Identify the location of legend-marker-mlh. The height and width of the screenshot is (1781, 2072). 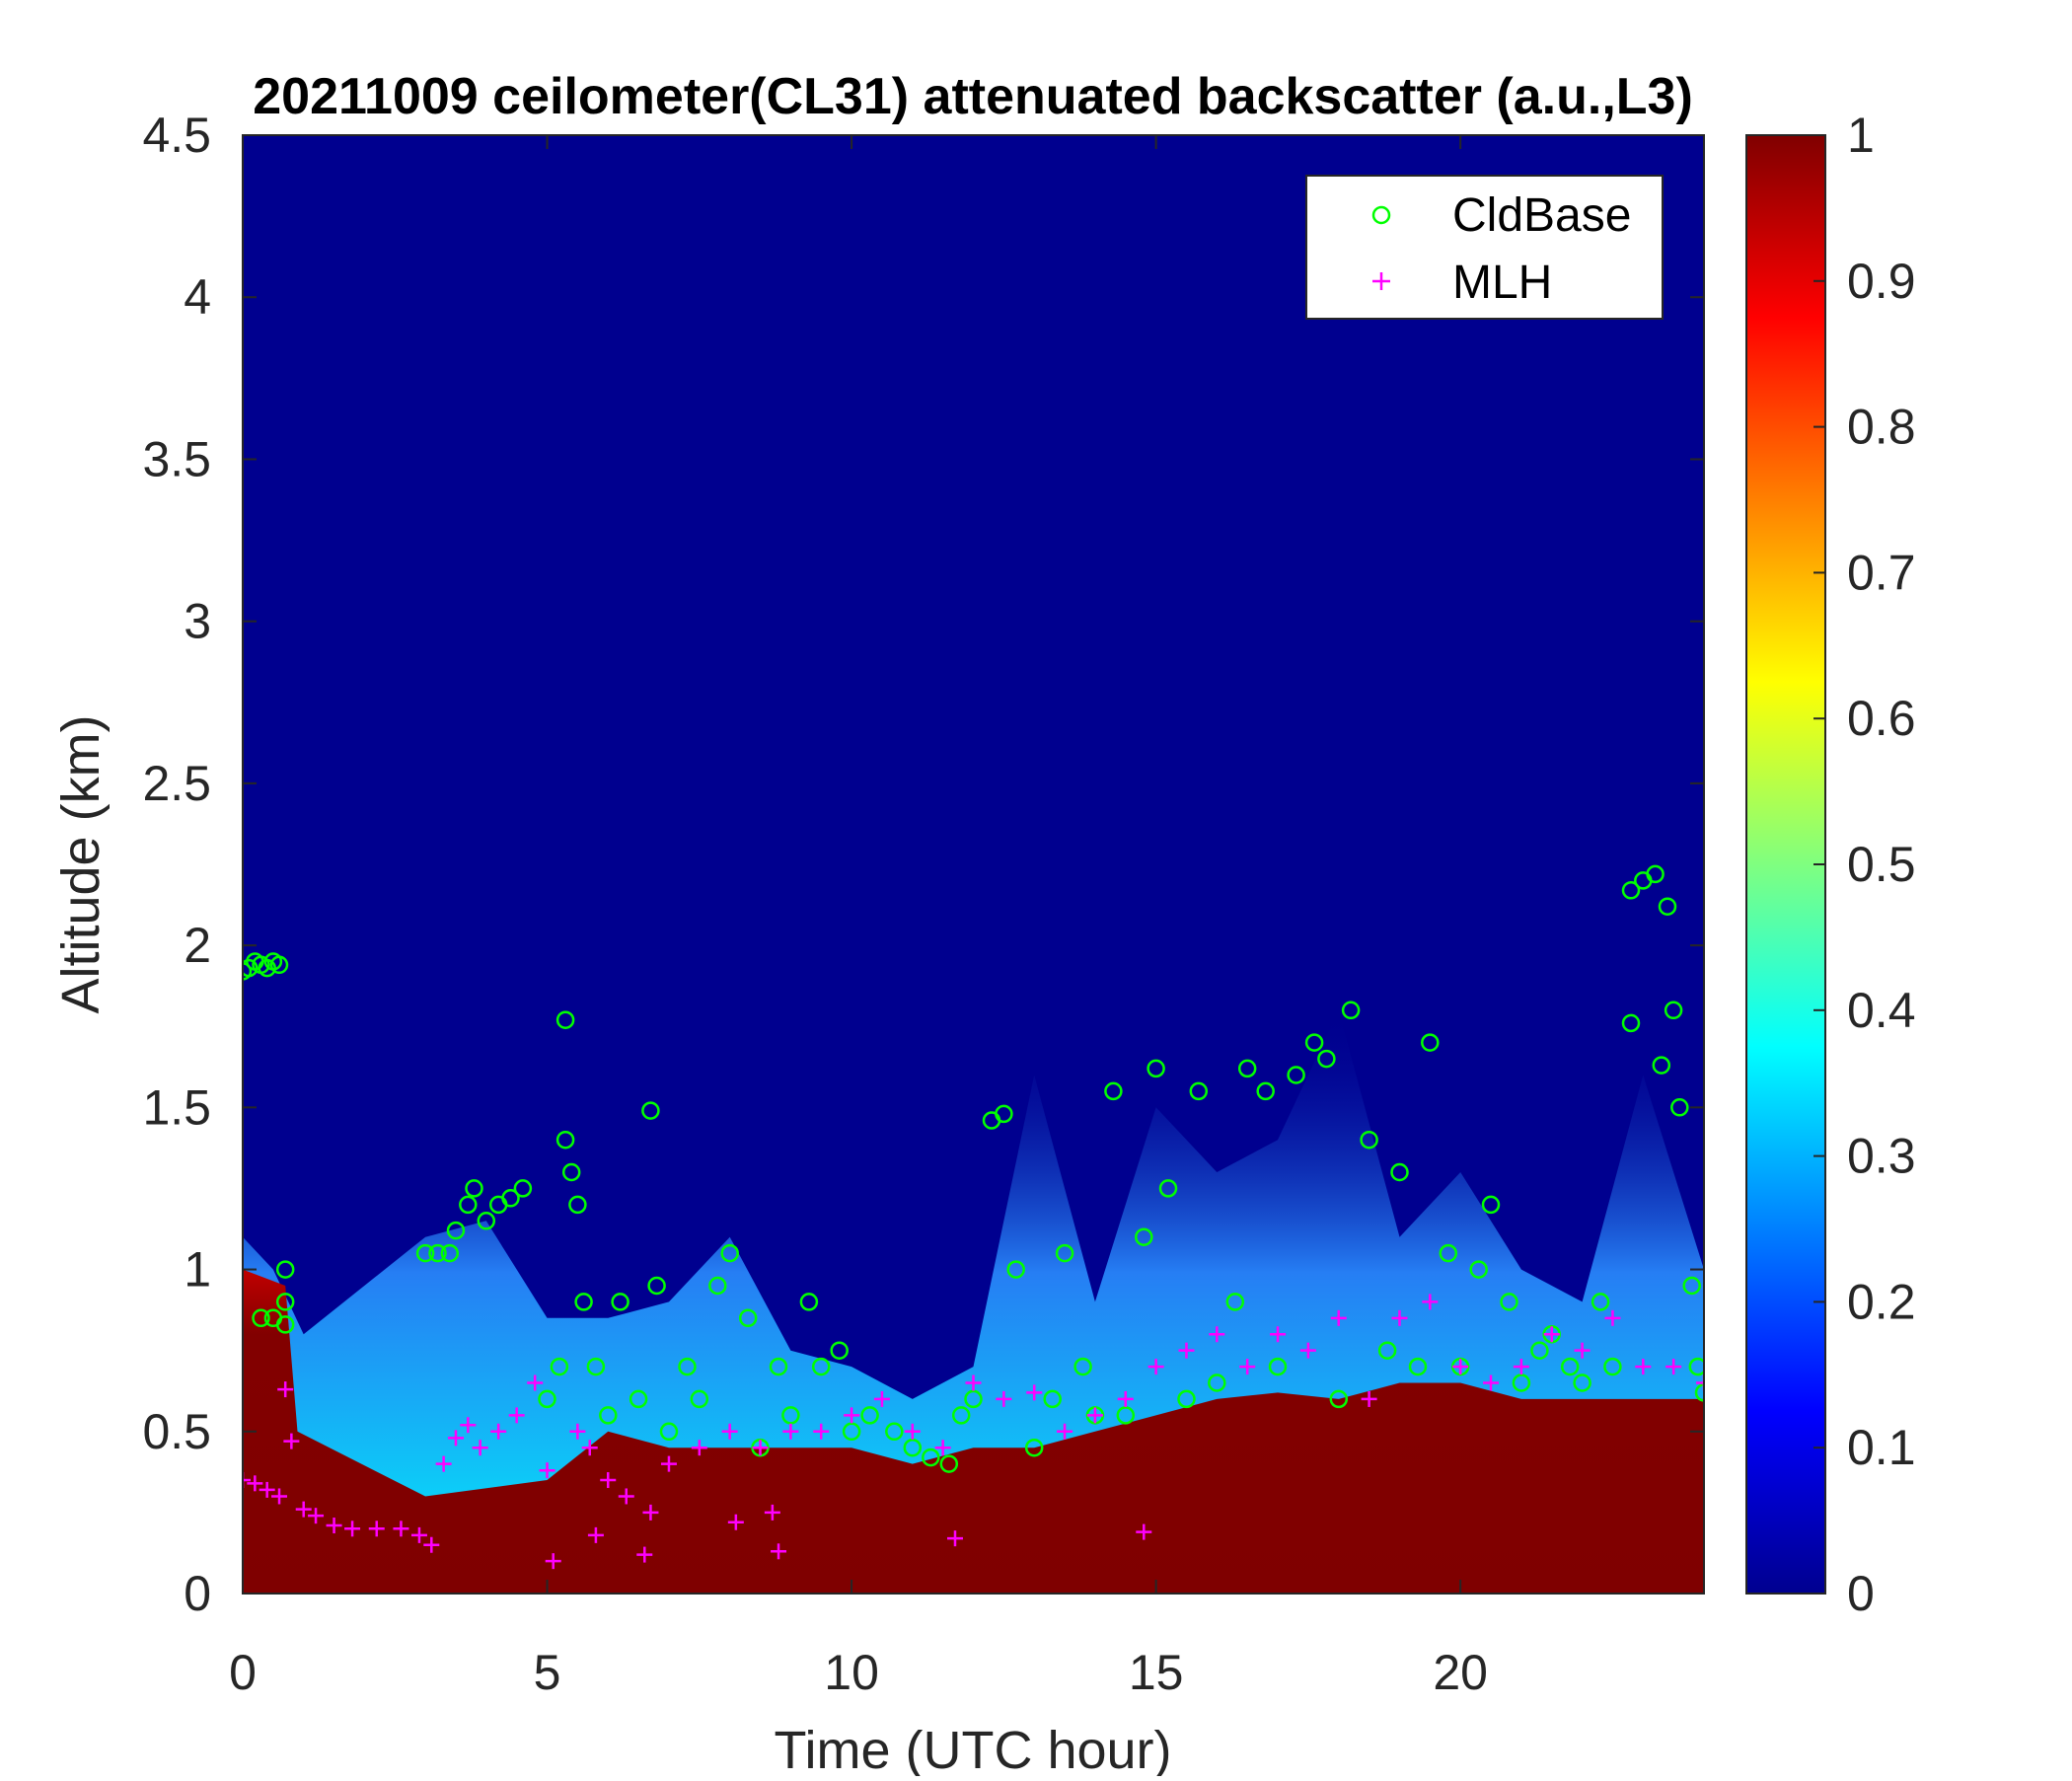
(1381, 281).